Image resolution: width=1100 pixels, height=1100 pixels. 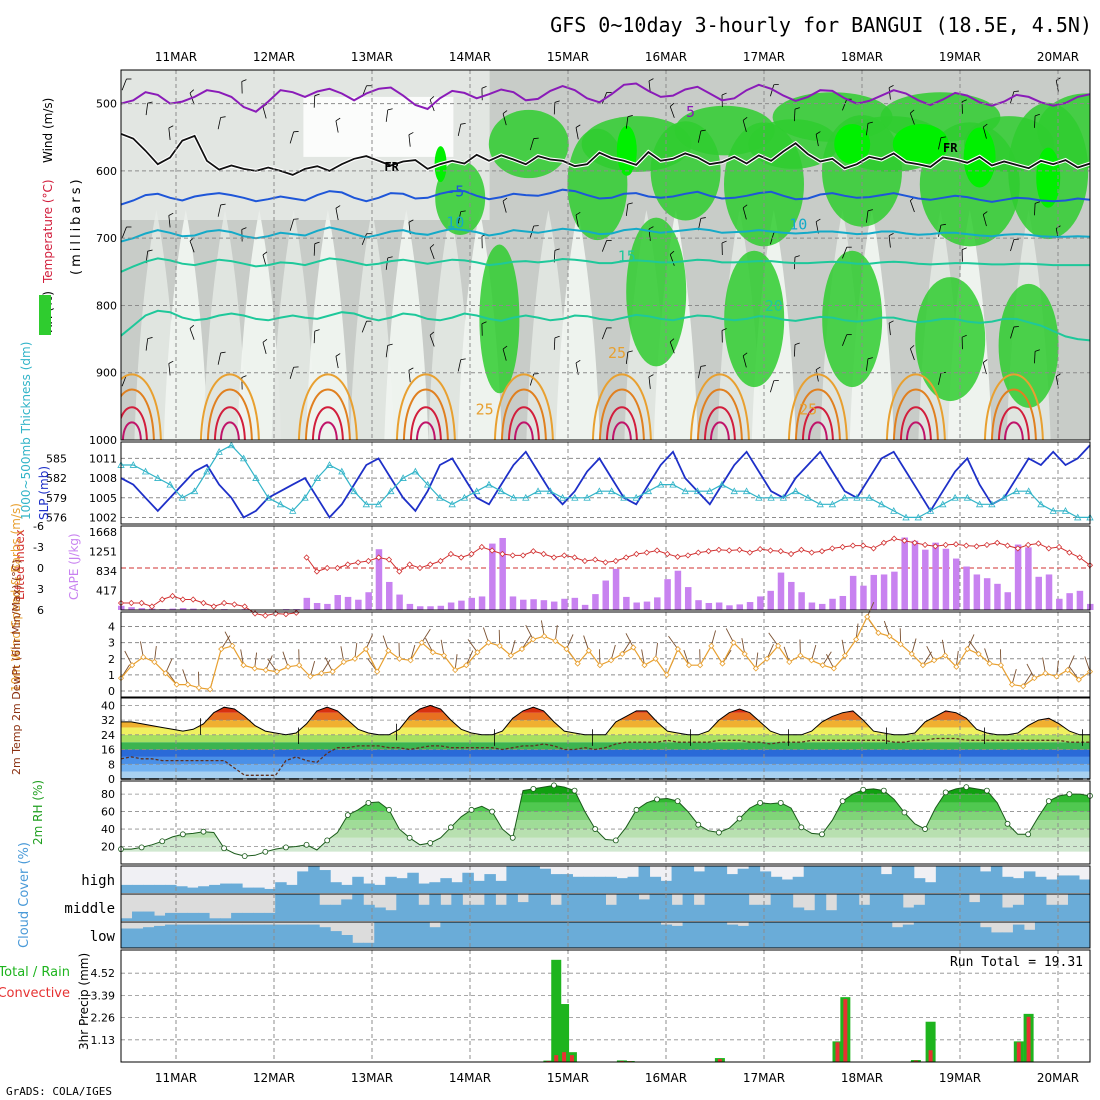 What do you see at coordinates (745, 206) in the screenshot?
I see `wind-barb-66-flag` at bounding box center [745, 206].